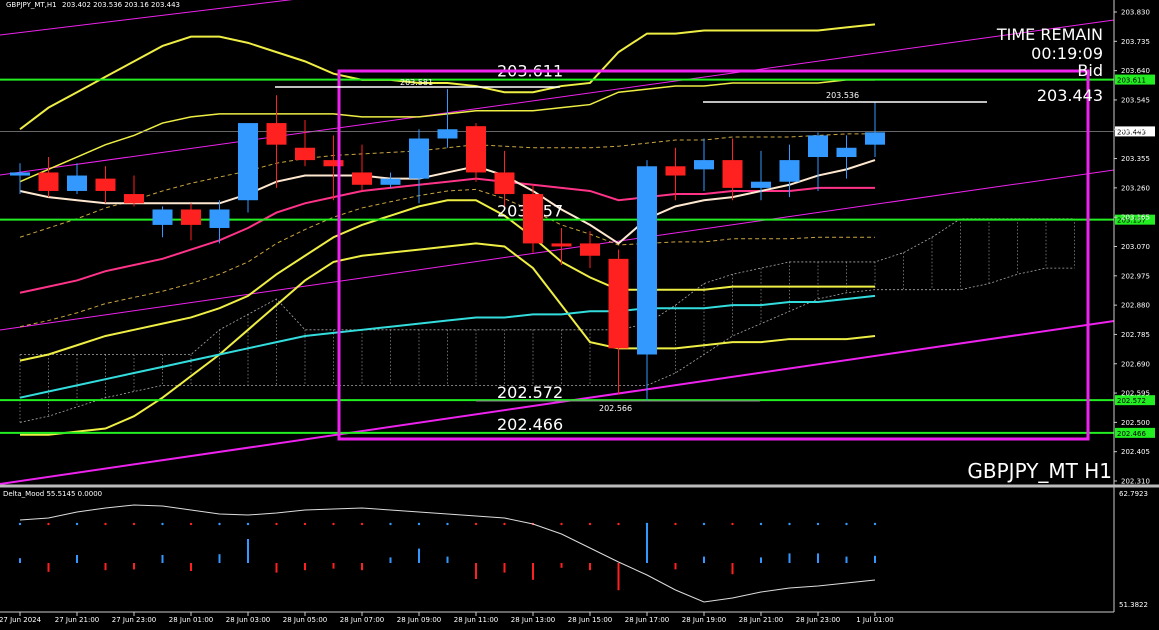 Image resolution: width=1159 pixels, height=630 pixels. I want to click on time-tick-label: 28 Jun 23:00, so click(818, 620).